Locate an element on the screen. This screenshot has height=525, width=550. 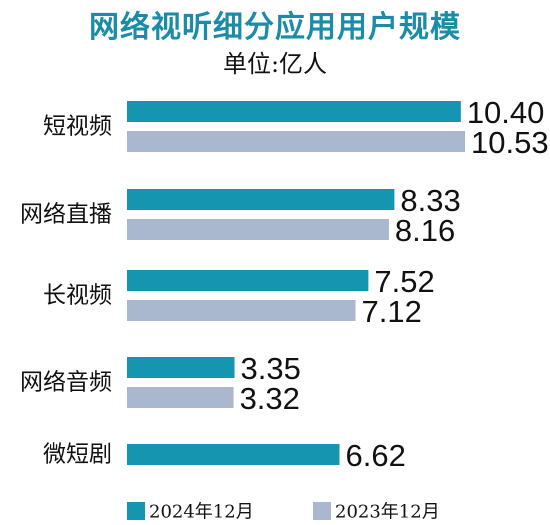
chart-subtitle: 单位:亿人 is located at coordinates (275, 64).